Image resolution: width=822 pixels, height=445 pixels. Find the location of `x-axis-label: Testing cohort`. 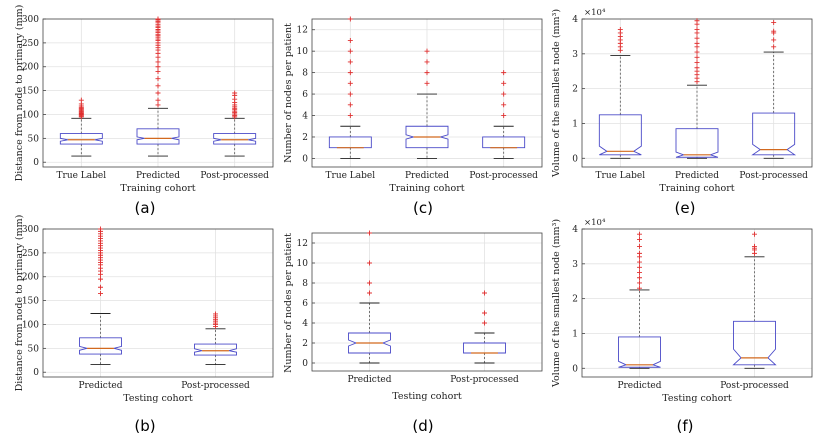

x-axis-label: Testing cohort is located at coordinates (427, 396).